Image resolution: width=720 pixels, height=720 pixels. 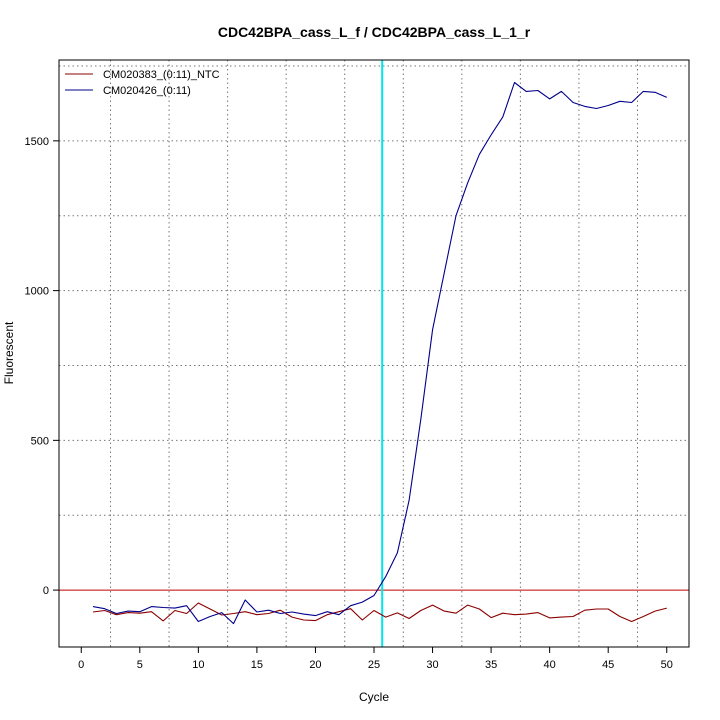 I want to click on x-tick-label: 45, so click(x=608, y=665).